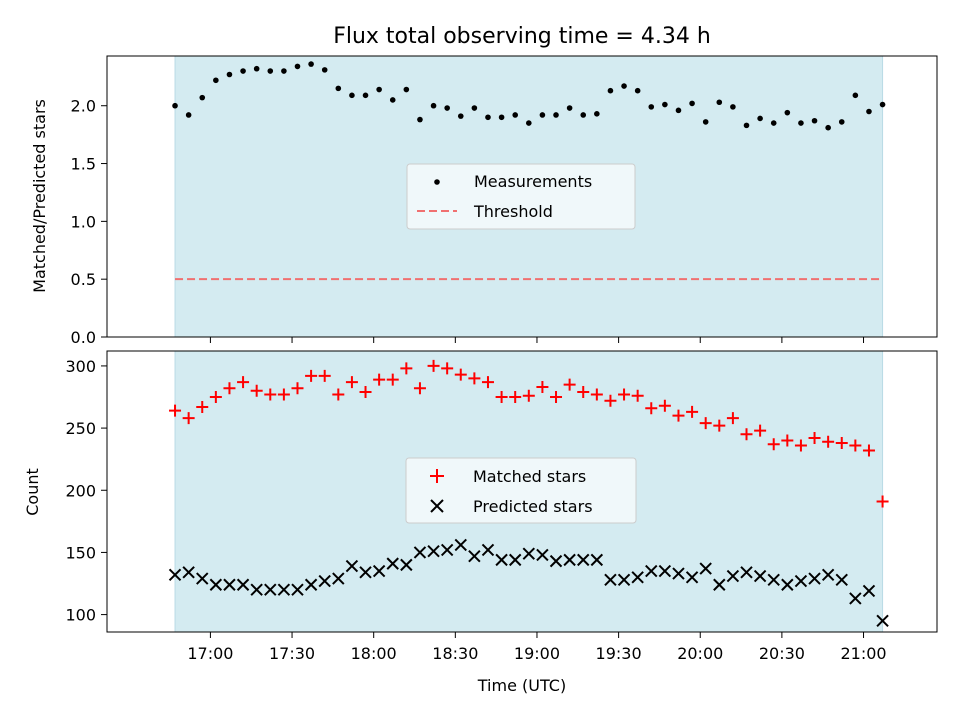  Describe the element at coordinates (533, 506) in the screenshot. I see `legend-label-predicted: Predicted stars` at that location.